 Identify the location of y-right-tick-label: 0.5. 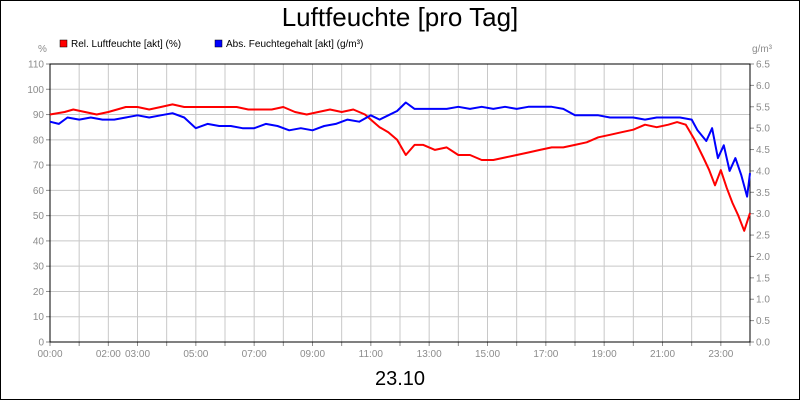
(763, 321).